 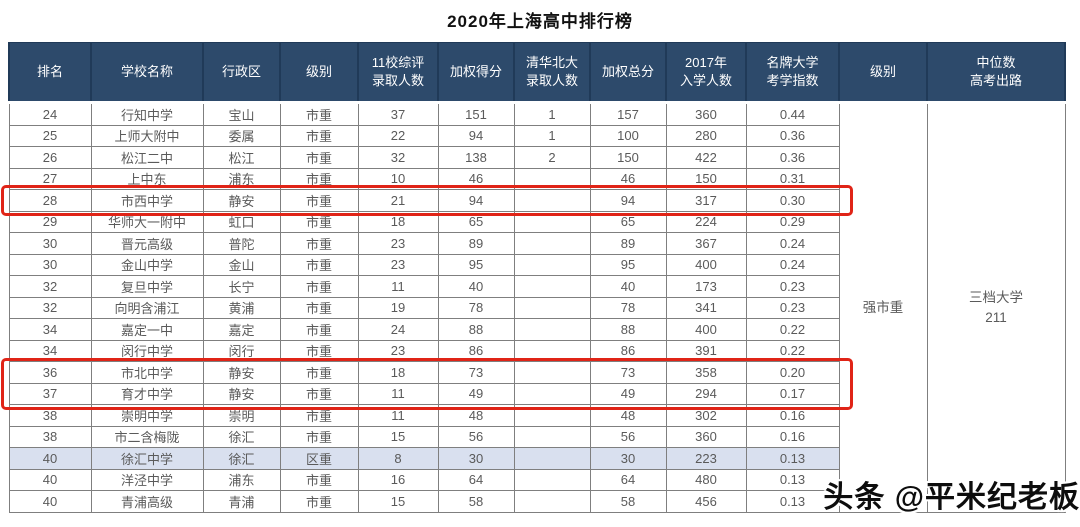 What do you see at coordinates (398, 243) in the screenshot?
I see `cell: 23` at bounding box center [398, 243].